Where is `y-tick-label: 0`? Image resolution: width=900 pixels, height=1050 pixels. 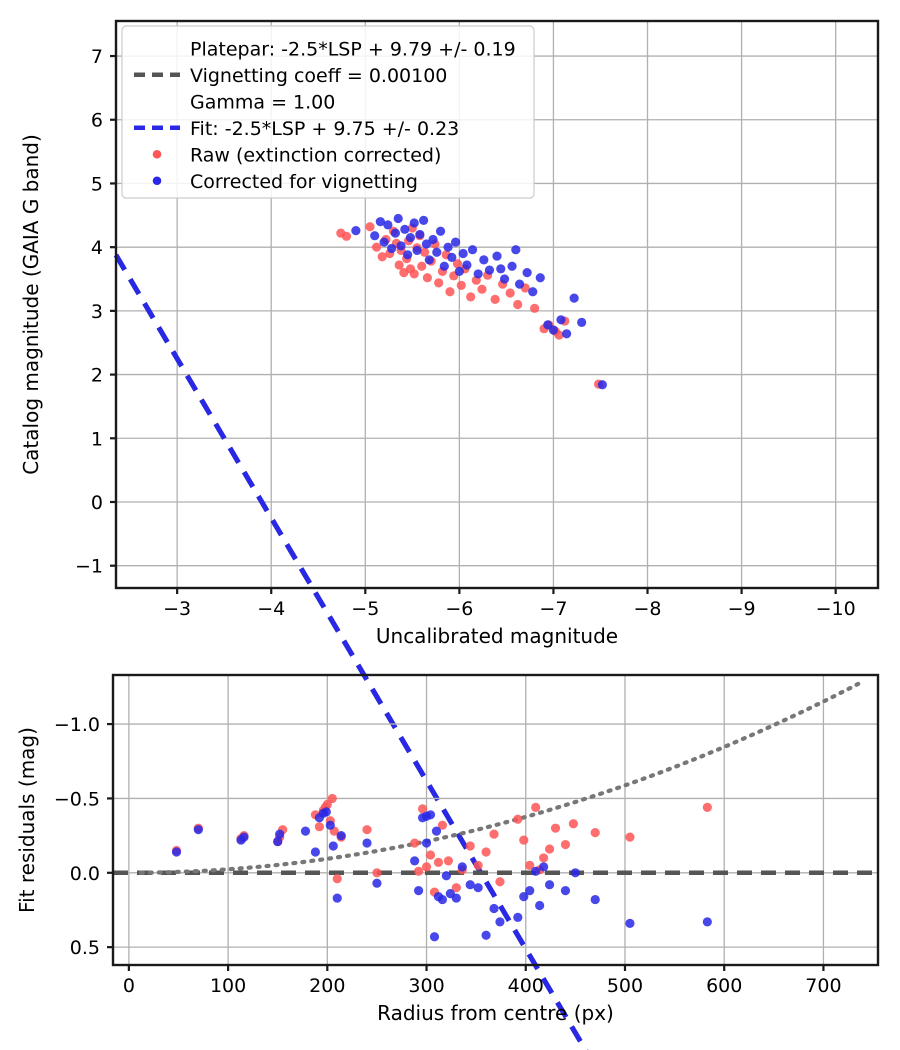
y-tick-label: 0 is located at coordinates (97, 503).